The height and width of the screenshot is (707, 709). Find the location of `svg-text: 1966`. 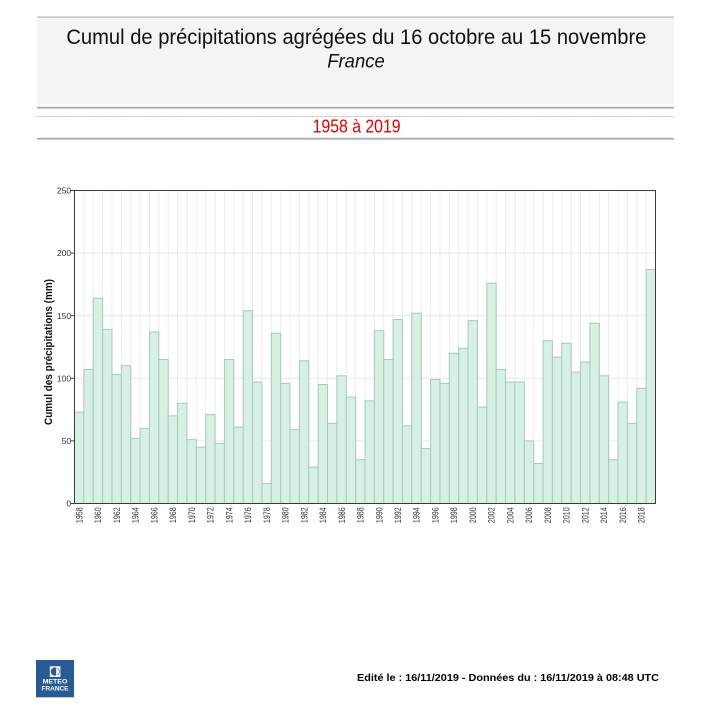

svg-text: 1966 is located at coordinates (154, 515).